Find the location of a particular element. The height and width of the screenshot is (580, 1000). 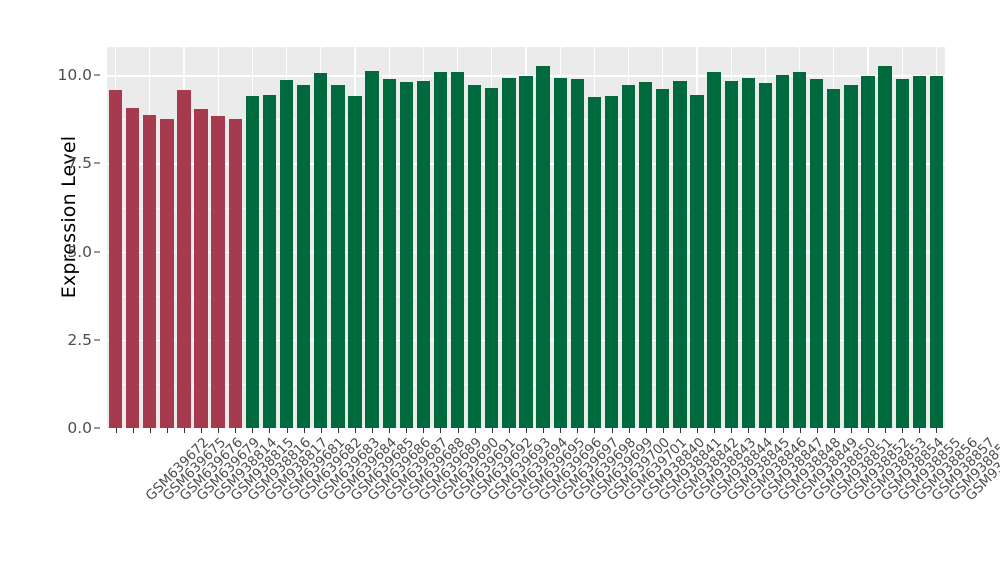

y-axis-tick-label: 0.0 is located at coordinates (79, 428).